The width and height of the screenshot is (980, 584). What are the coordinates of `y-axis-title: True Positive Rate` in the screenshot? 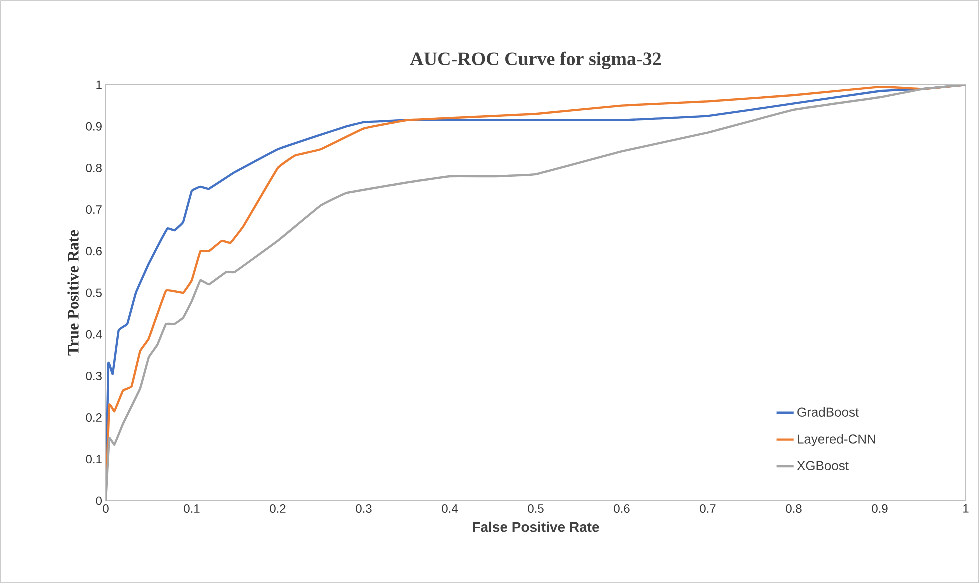 It's located at (73, 293).